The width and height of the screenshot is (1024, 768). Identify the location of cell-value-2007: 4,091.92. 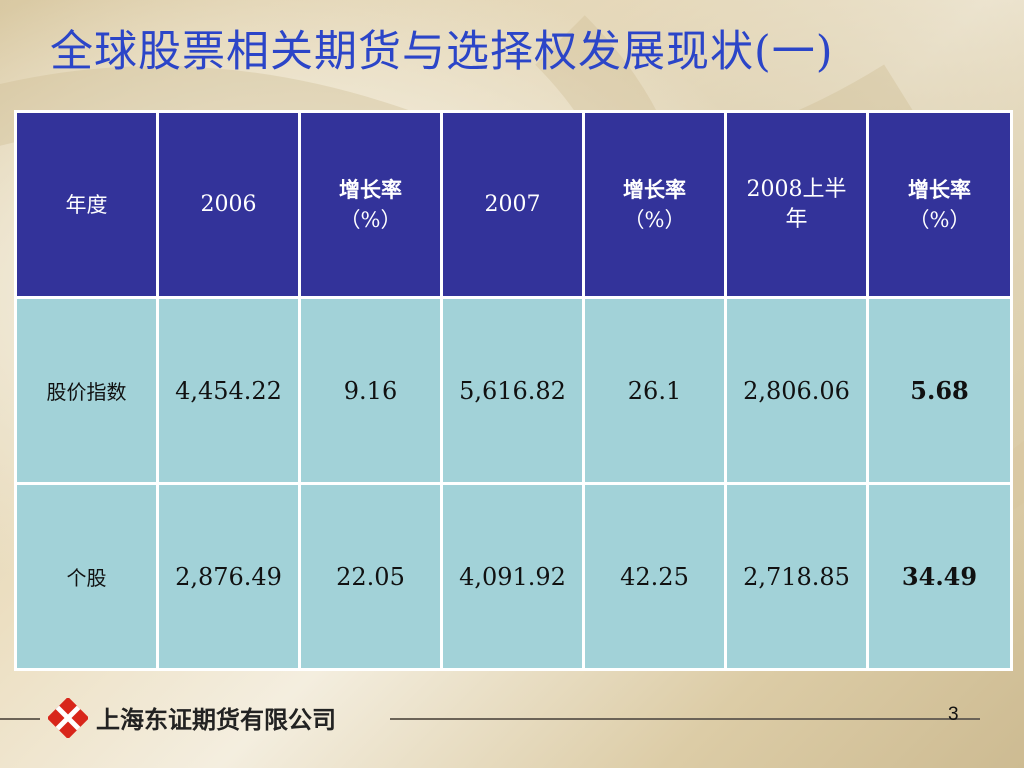
(512, 576).